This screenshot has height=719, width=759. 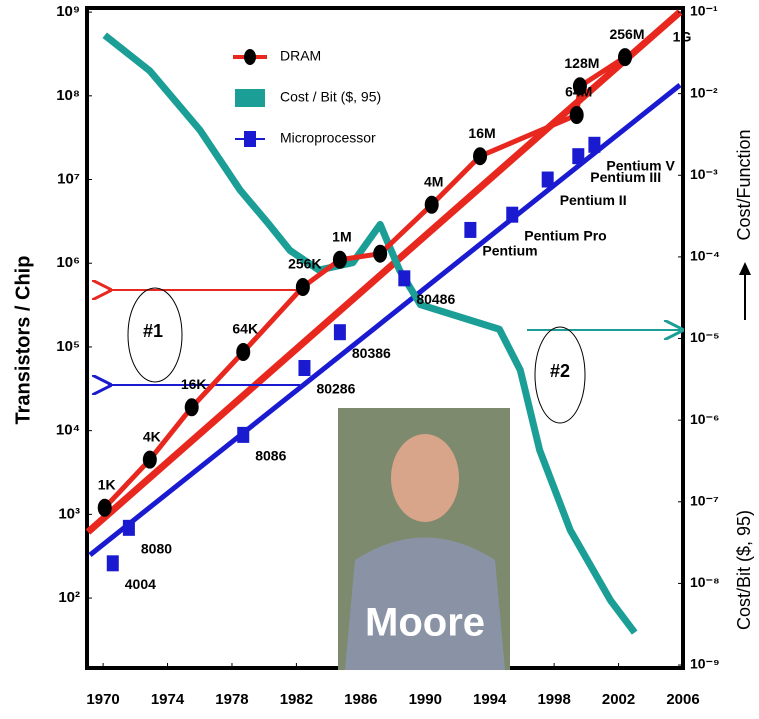 I want to click on data-label: 4M, so click(x=433, y=181).